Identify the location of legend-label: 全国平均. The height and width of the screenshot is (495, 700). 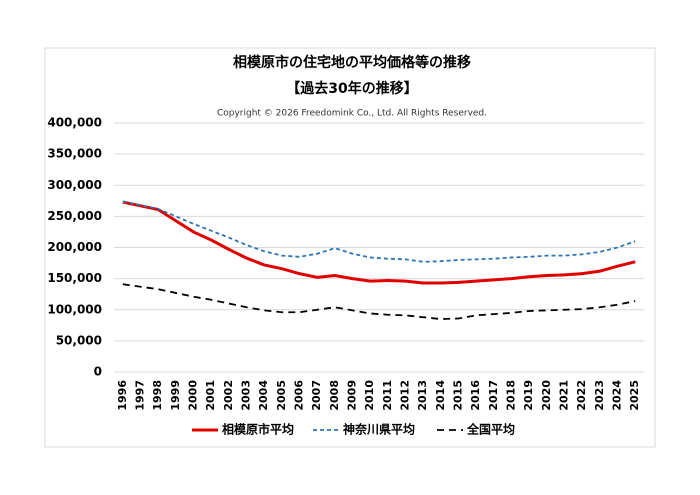
(490, 429).